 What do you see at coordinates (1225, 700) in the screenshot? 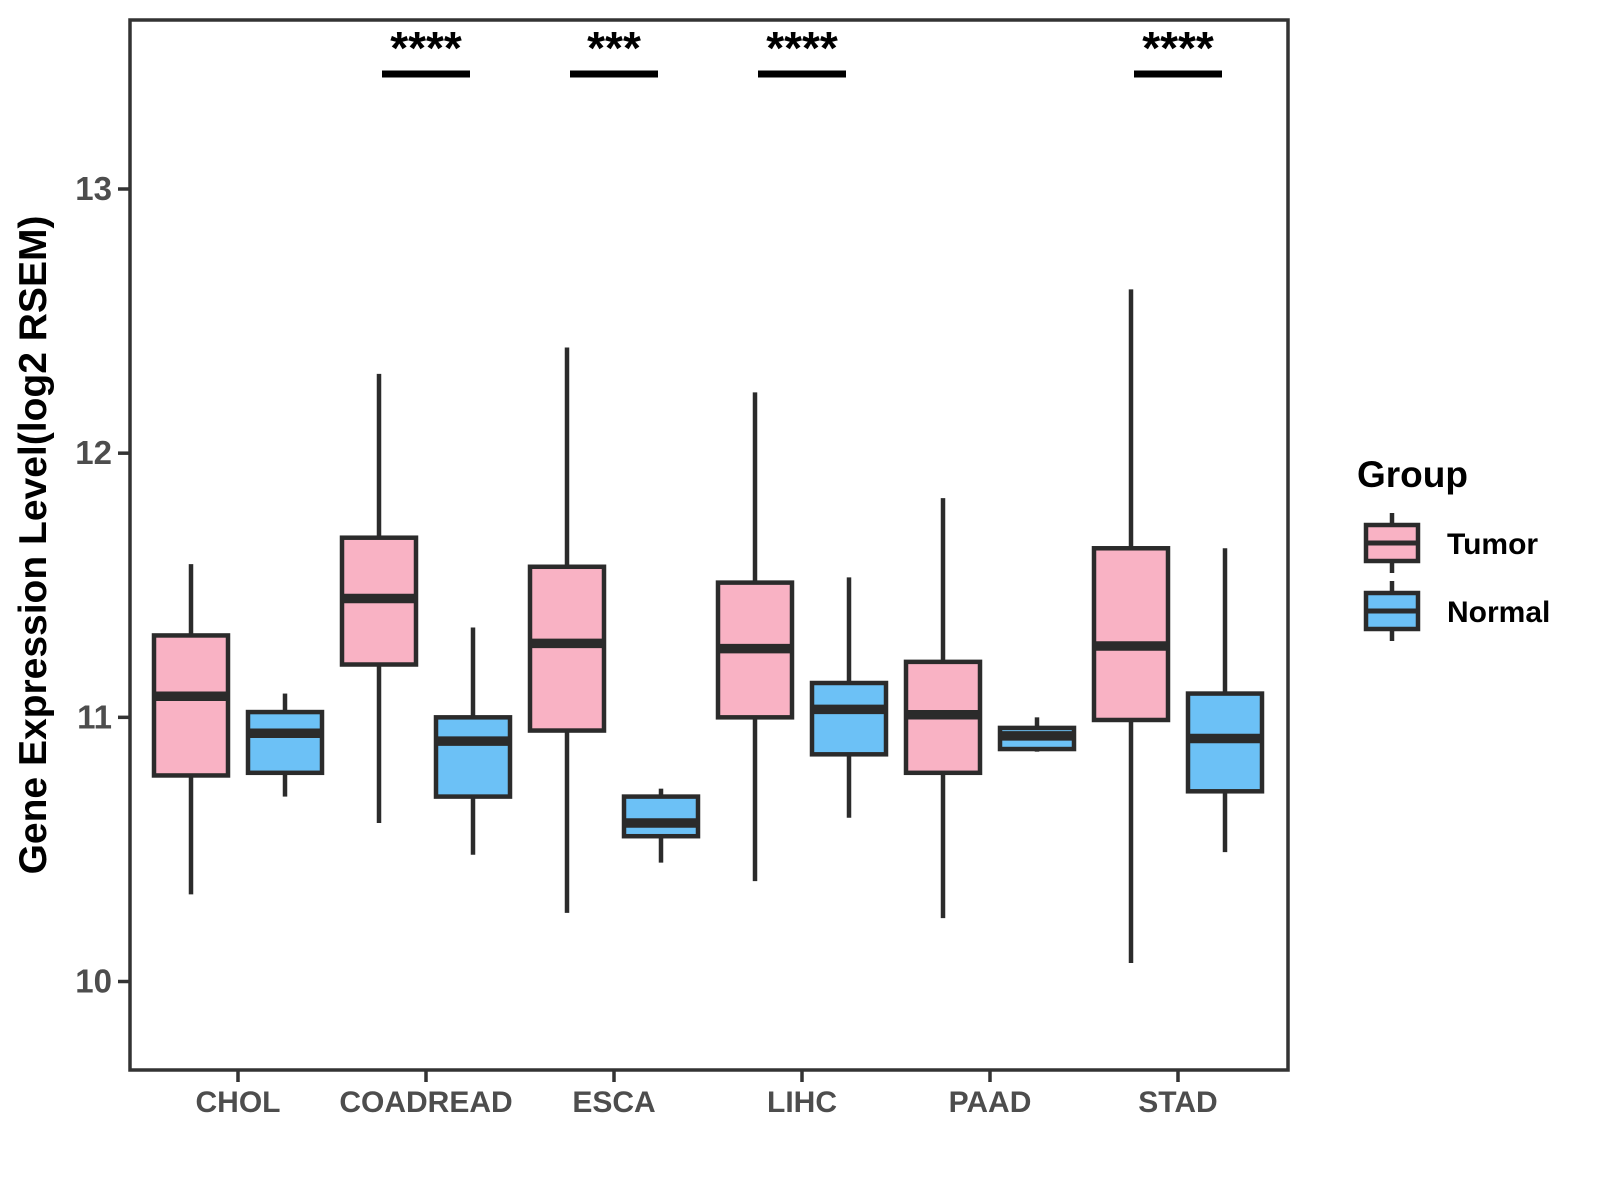
I see `box-normal-stad` at bounding box center [1225, 700].